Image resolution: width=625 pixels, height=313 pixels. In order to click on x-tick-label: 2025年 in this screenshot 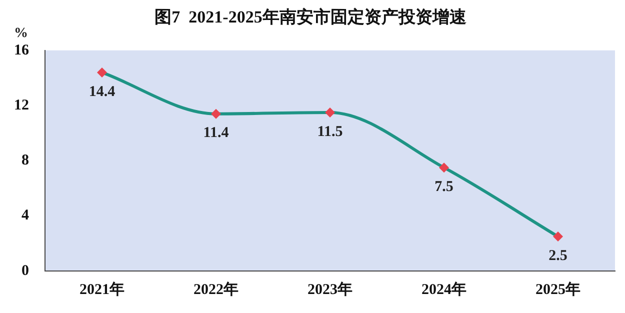, I will do `click(558, 289)`.